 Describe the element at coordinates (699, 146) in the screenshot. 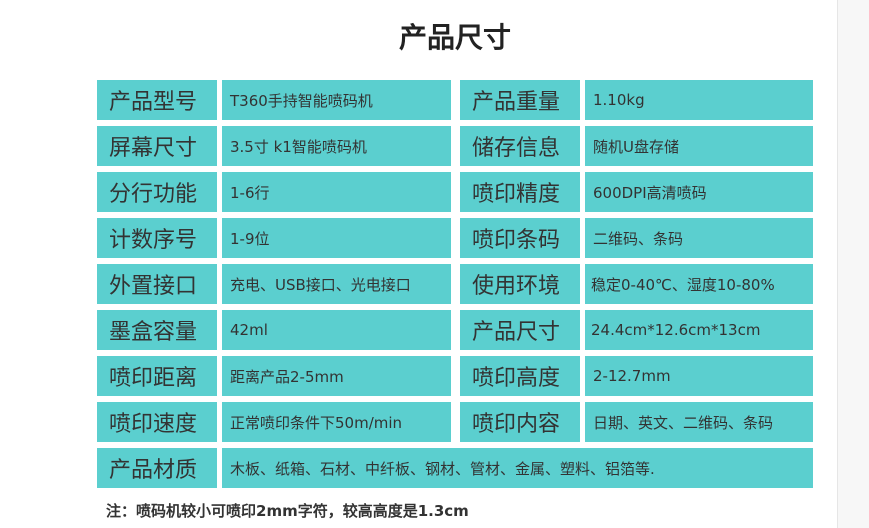

I see `spec-value: 随机U盘存储` at that location.